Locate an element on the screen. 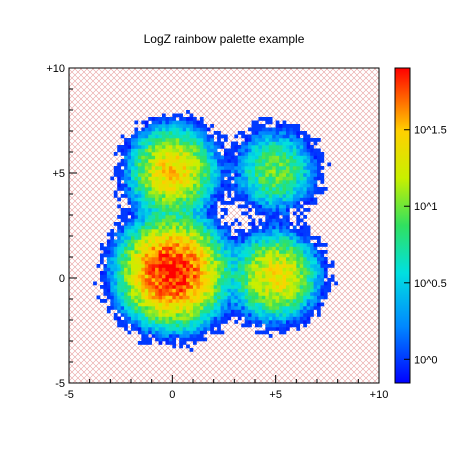 This screenshot has width=474, height=451. y-tick-label: 0 is located at coordinates (62, 279).